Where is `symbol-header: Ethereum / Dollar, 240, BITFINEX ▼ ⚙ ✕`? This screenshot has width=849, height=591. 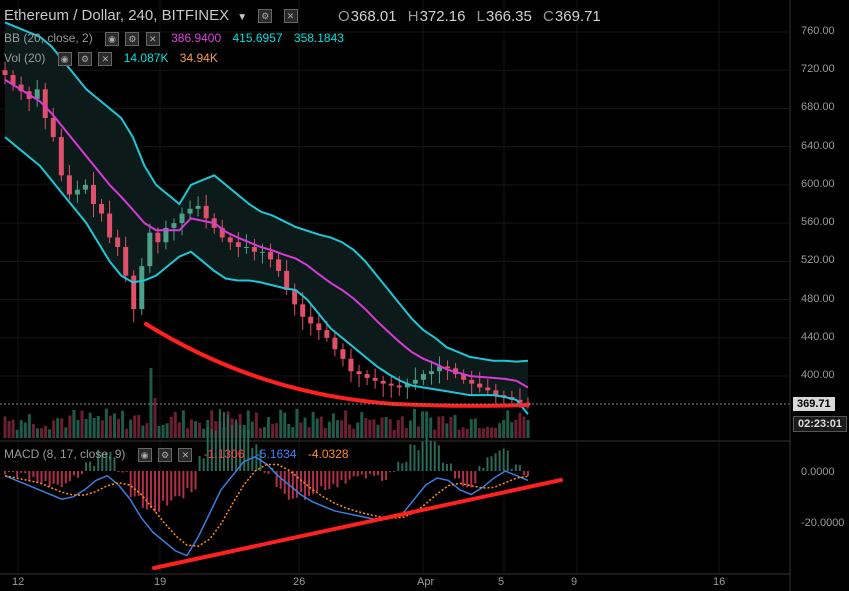 symbol-header: Ethereum / Dollar, 240, BITFINEX ▼ ⚙ ✕ is located at coordinates (153, 15).